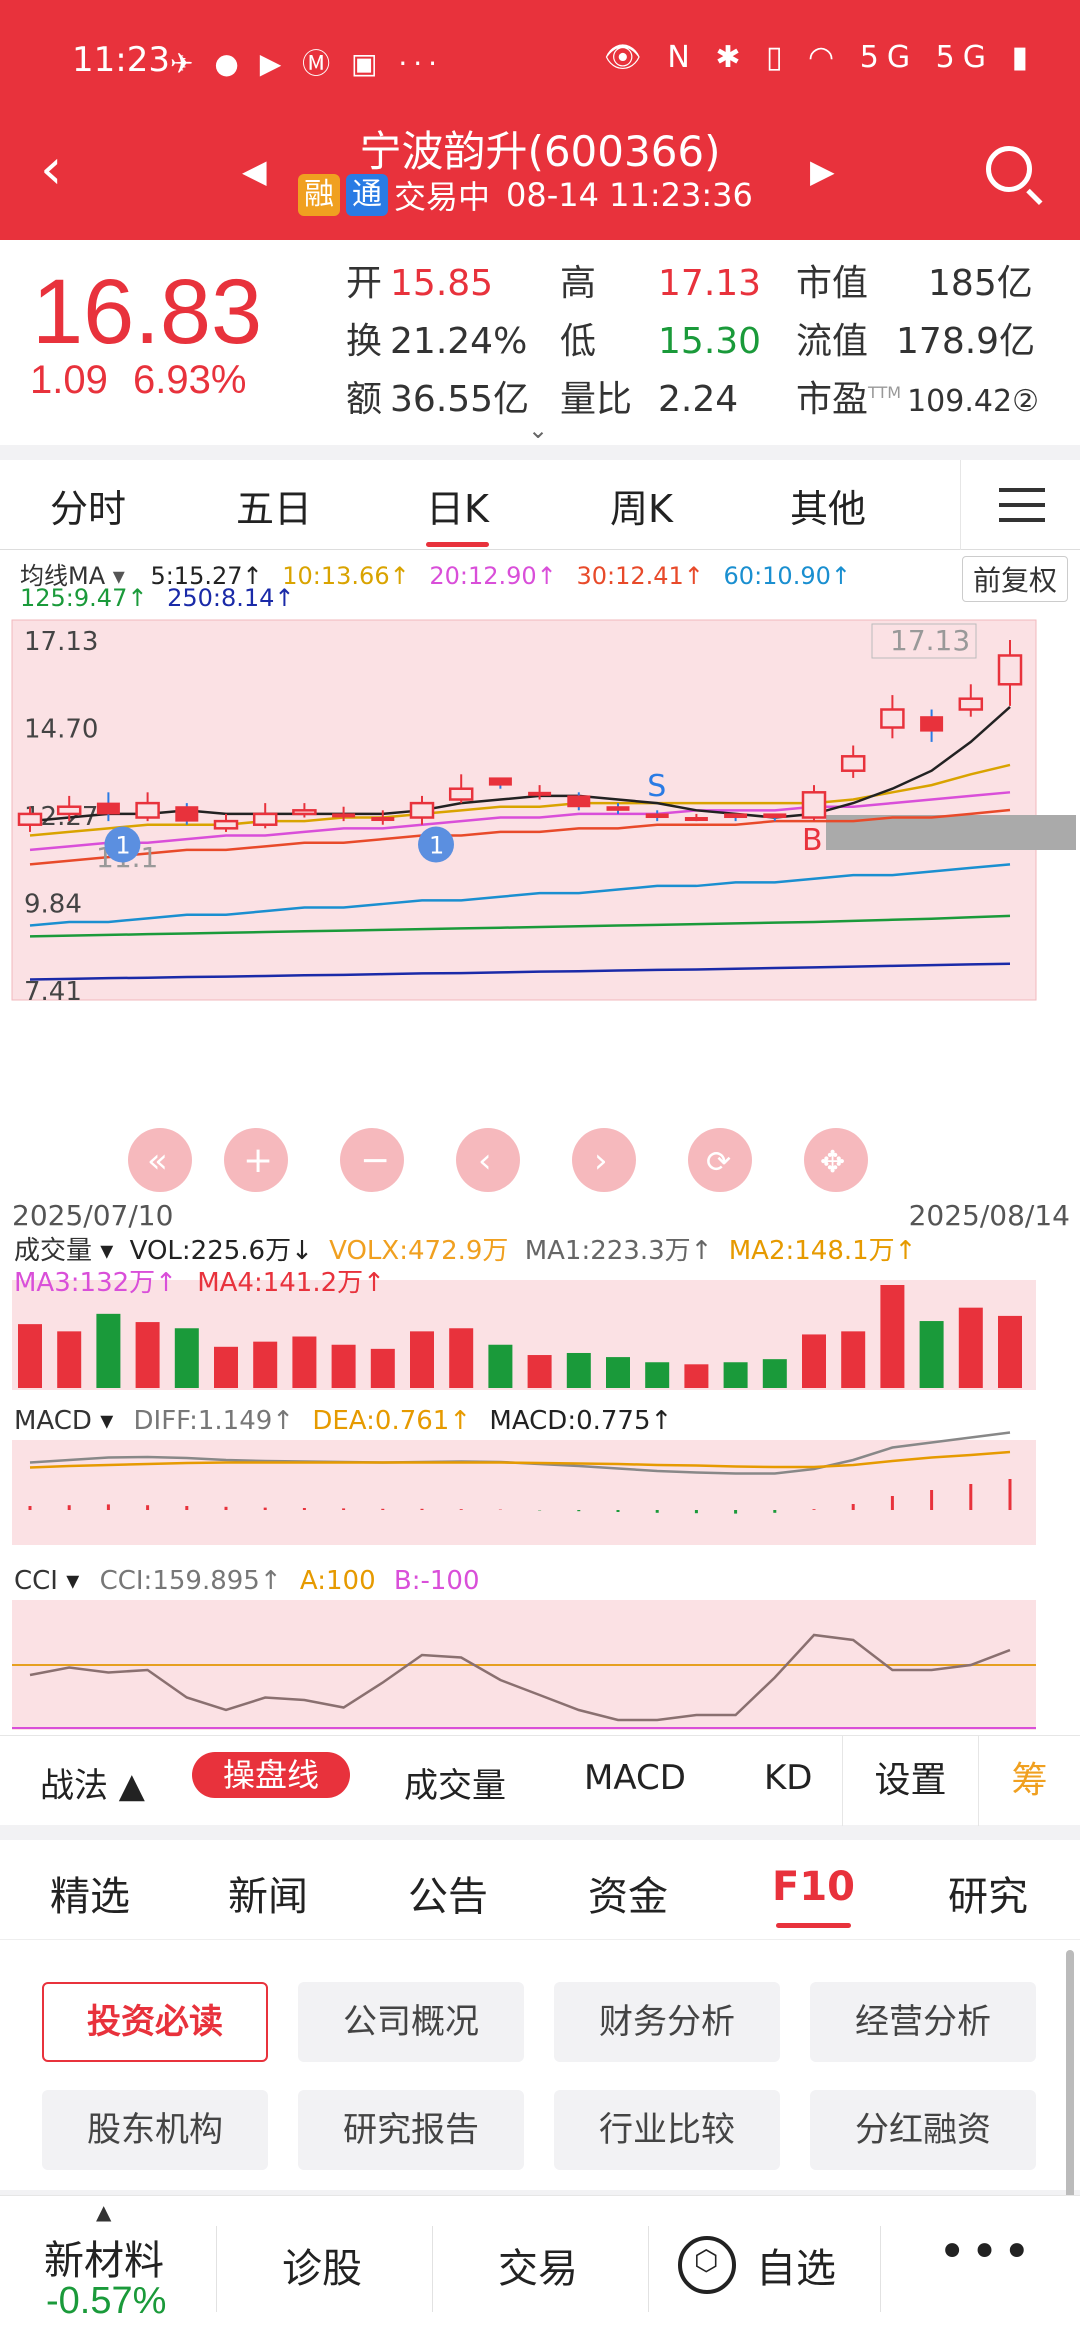  What do you see at coordinates (457, 512) in the screenshot?
I see `tab-rik: 日K` at bounding box center [457, 512].